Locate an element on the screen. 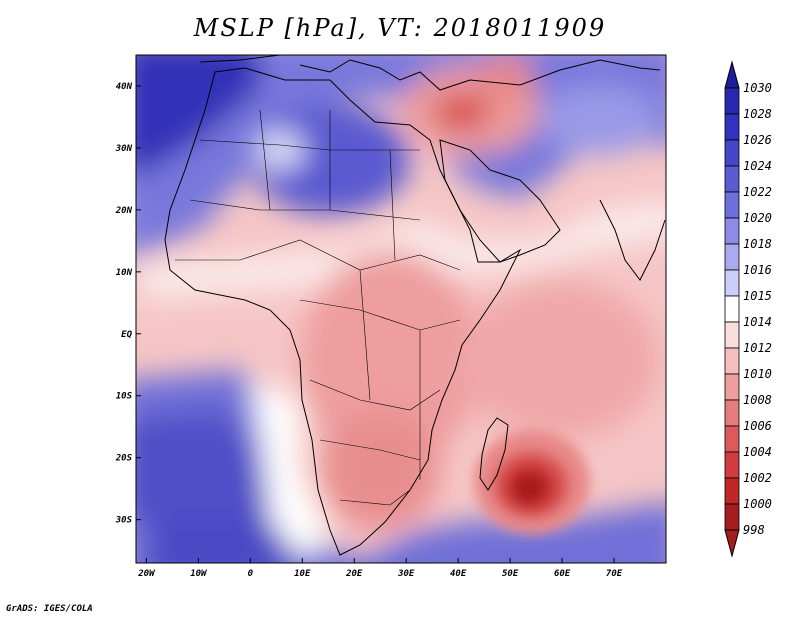 This screenshot has width=800, height=618. lon-tick-label: 20E is located at coordinates (354, 574).